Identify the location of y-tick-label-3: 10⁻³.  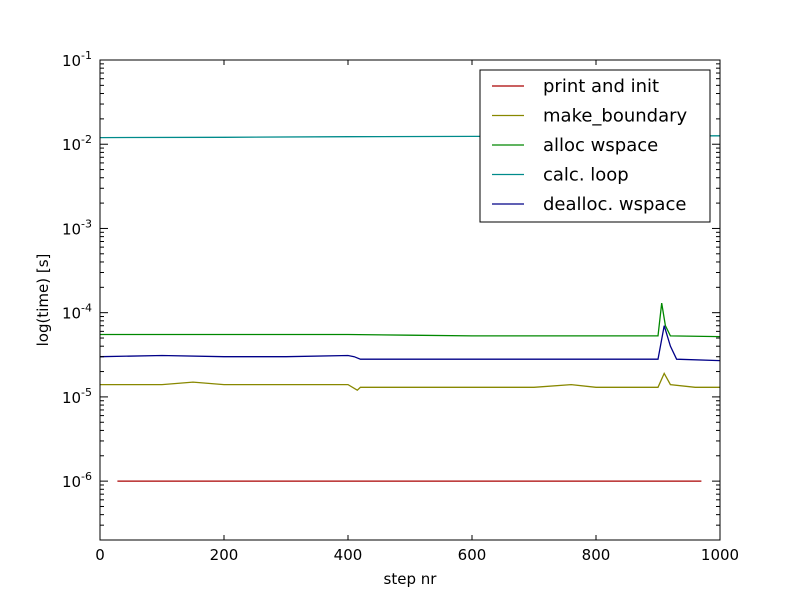
(77, 227).